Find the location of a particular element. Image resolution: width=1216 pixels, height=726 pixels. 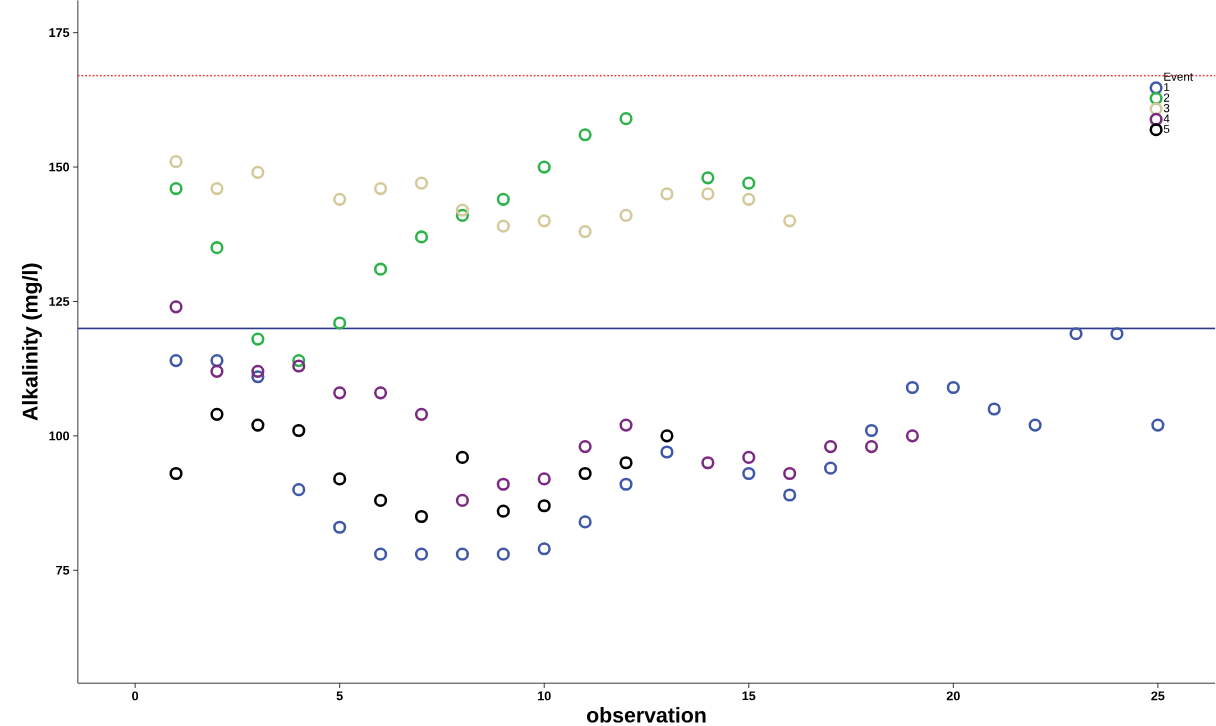

y-tick-label: 75 is located at coordinates (63, 570).